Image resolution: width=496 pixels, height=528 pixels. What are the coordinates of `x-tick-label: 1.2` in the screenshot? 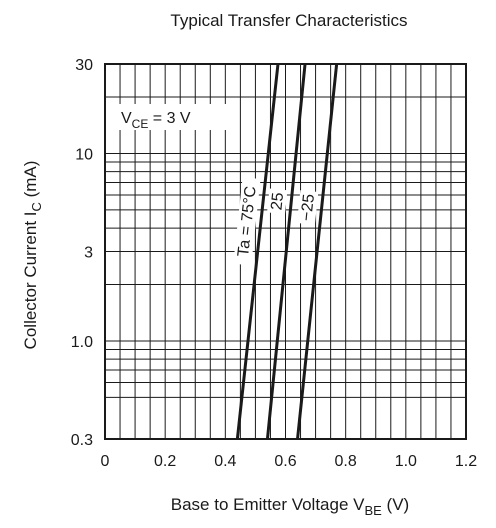 It's located at (466, 461).